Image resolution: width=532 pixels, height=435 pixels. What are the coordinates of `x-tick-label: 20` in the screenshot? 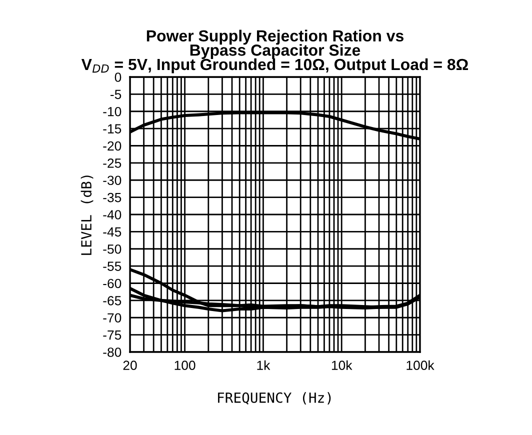 It's located at (130, 365).